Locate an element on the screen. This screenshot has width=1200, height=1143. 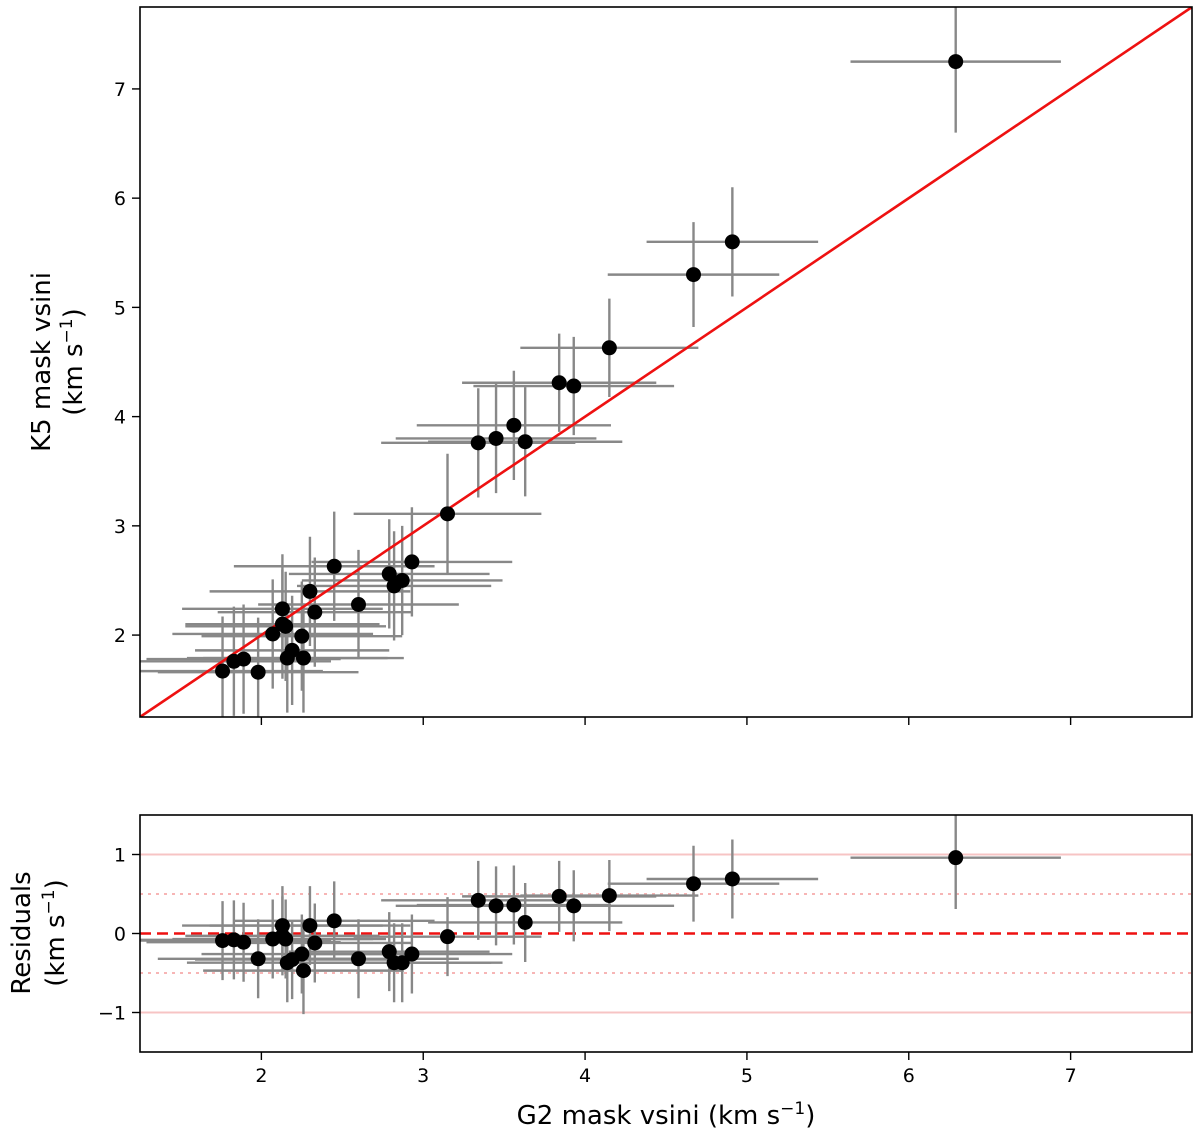
main-y-tick-label: 6 is located at coordinates (120, 199).